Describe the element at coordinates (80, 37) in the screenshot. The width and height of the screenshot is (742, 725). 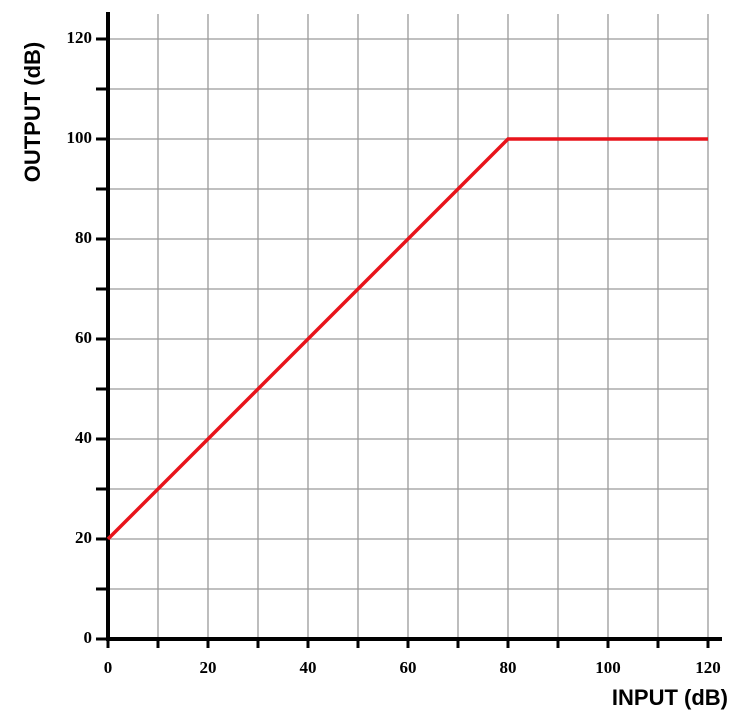
I see `y-tick-label: 120` at that location.